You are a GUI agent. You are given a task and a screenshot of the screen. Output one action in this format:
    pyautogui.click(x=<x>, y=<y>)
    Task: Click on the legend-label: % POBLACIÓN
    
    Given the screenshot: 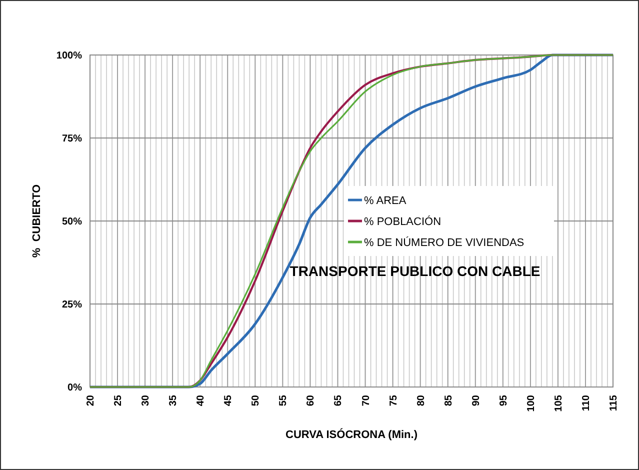 What is the action you would take?
    pyautogui.click(x=403, y=221)
    